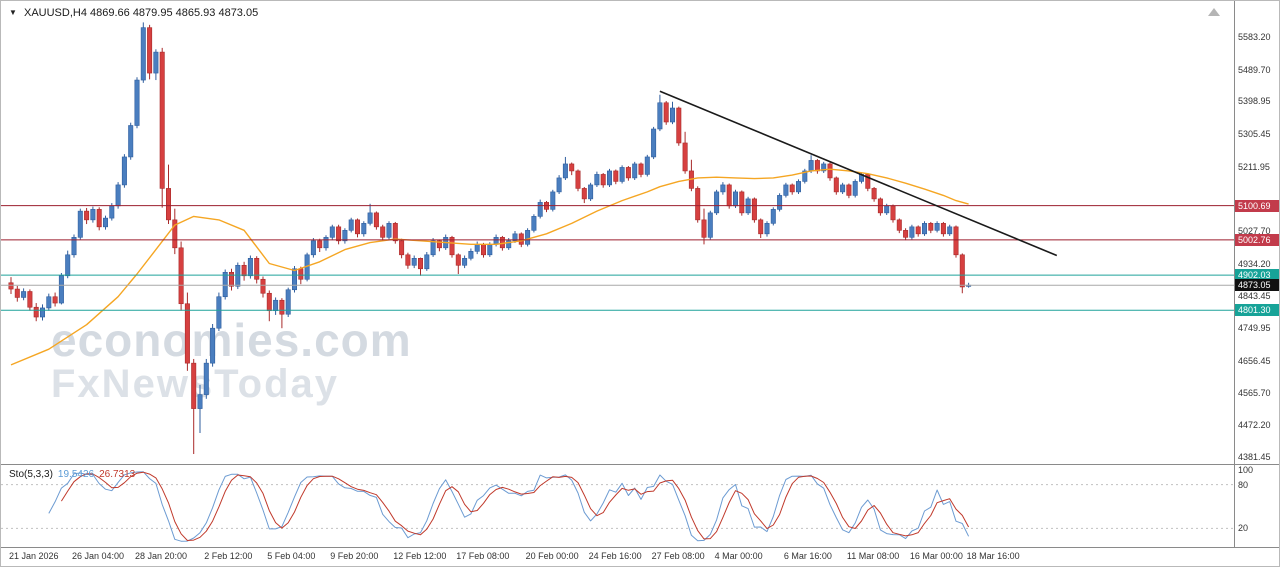  I want to click on time-axis-label: 28 Jan 20:00, so click(161, 556).